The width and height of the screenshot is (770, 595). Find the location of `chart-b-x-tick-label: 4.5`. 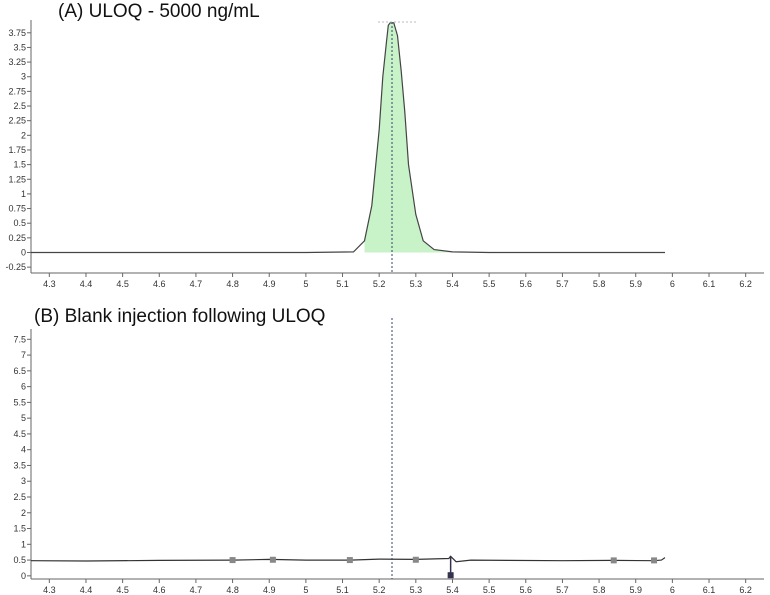

chart-b-x-tick-label: 4.5 is located at coordinates (122, 590).